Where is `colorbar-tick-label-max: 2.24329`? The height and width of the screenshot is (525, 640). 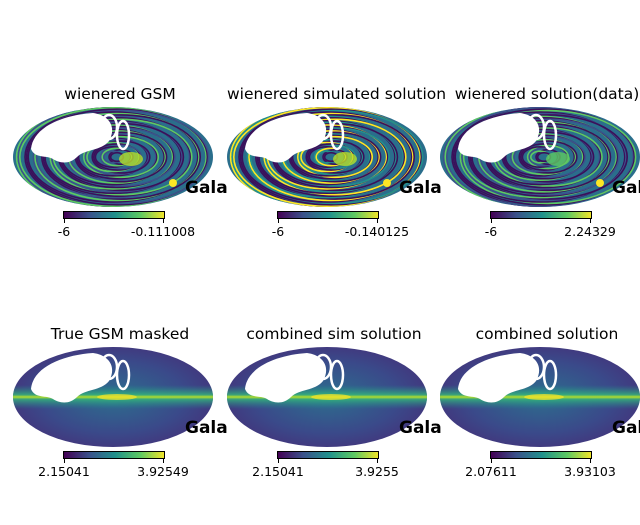
colorbar-tick-label-max: 2.24329 is located at coordinates (590, 231).